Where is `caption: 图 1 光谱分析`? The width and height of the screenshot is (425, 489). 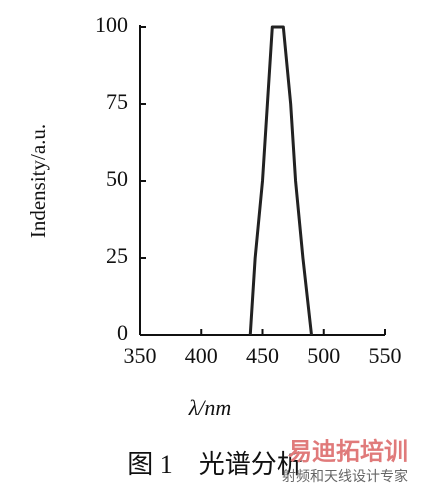 caption: 图 1 光谱分析 is located at coordinates (215, 464).